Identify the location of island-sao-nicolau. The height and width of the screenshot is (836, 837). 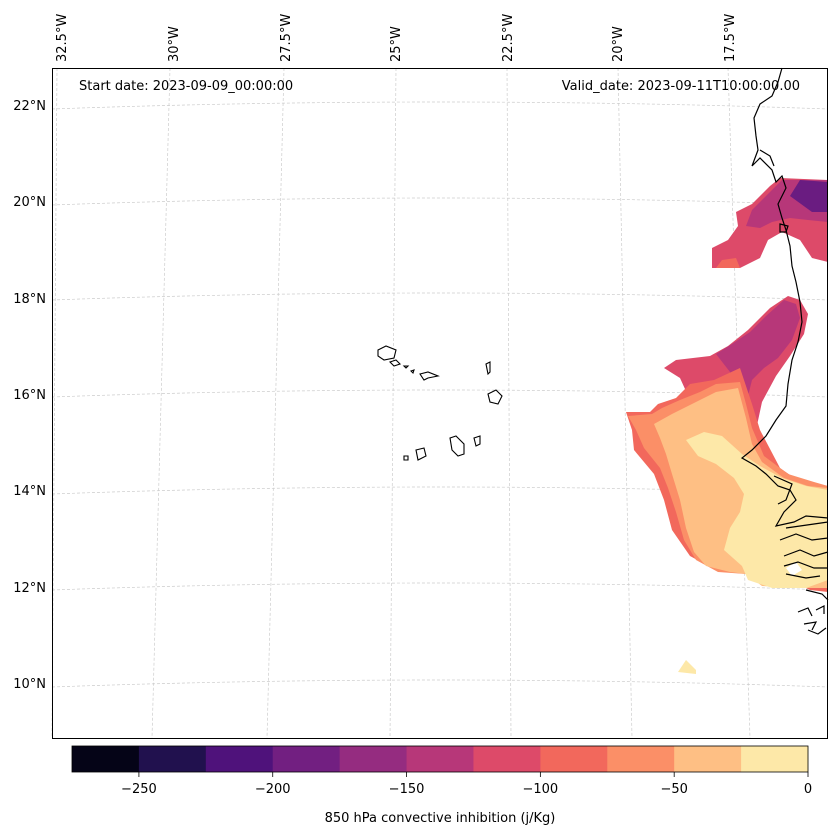
(429, 376).